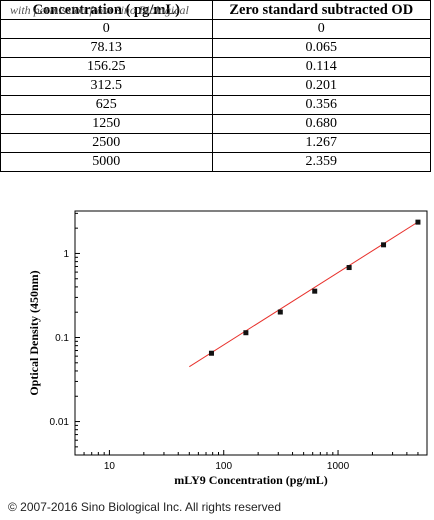 This screenshot has width=434, height=520. I want to click on table-row: 2500 1.267, so click(216, 143).